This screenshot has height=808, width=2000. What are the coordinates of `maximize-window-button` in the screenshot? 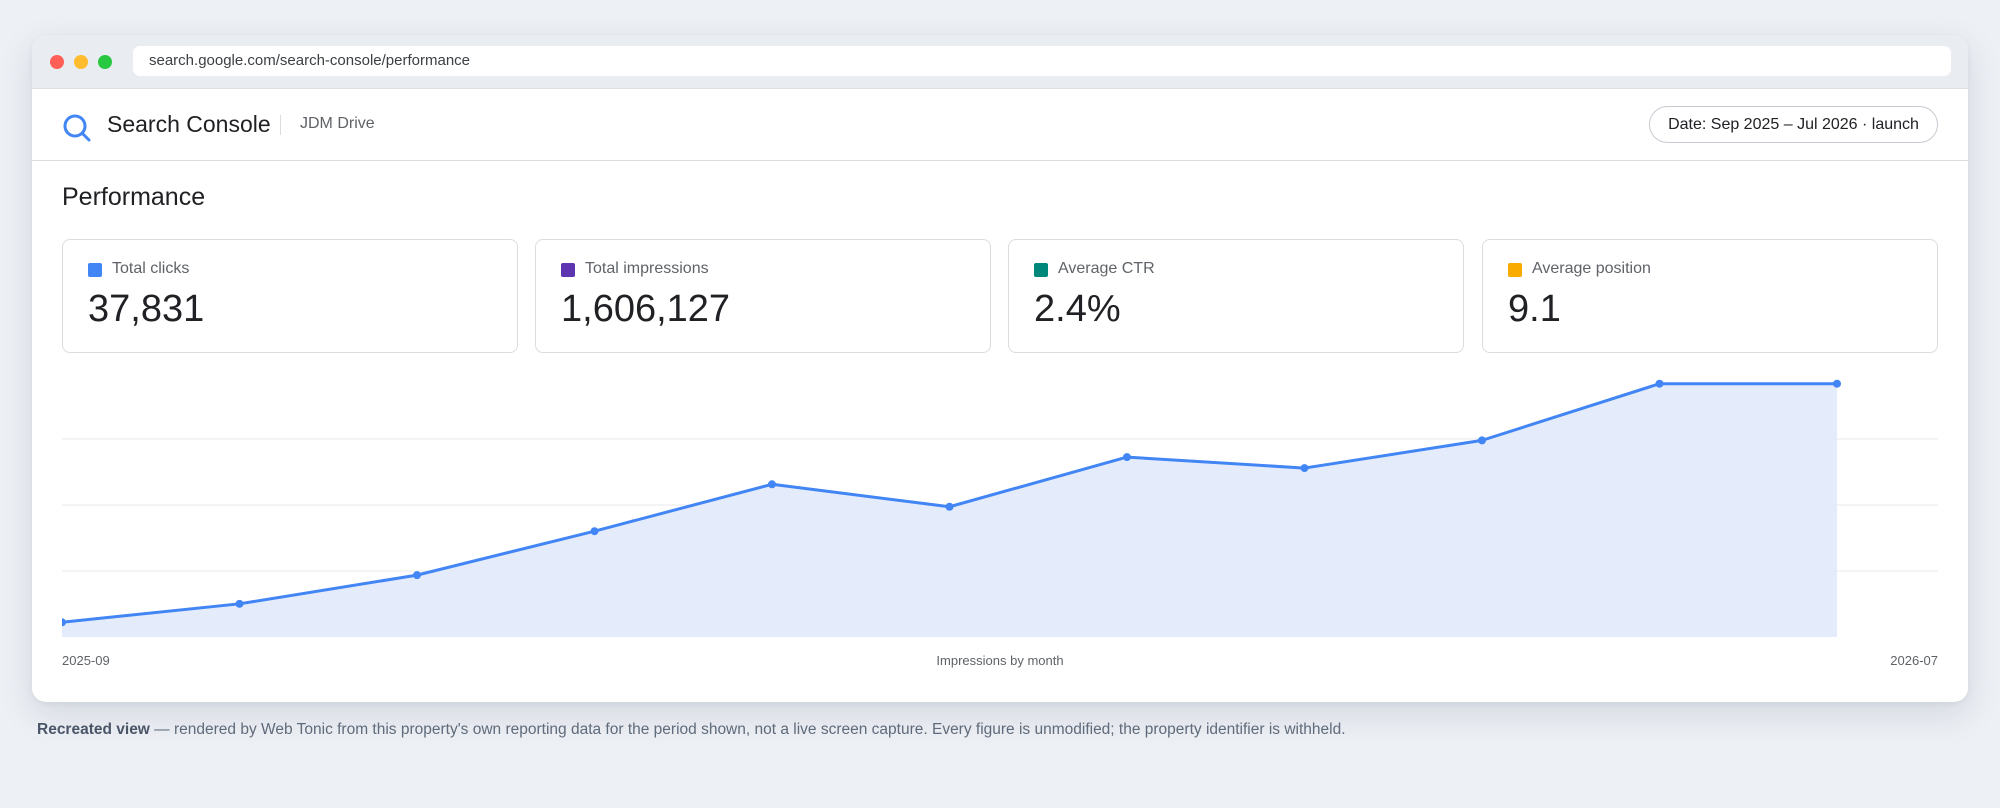 It's located at (105, 62).